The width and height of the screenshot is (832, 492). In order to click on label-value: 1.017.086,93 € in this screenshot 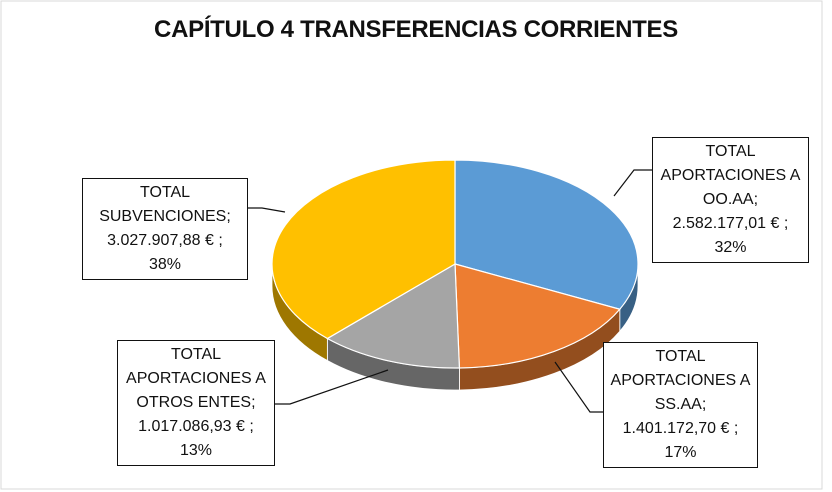, I will do `click(191, 426)`.